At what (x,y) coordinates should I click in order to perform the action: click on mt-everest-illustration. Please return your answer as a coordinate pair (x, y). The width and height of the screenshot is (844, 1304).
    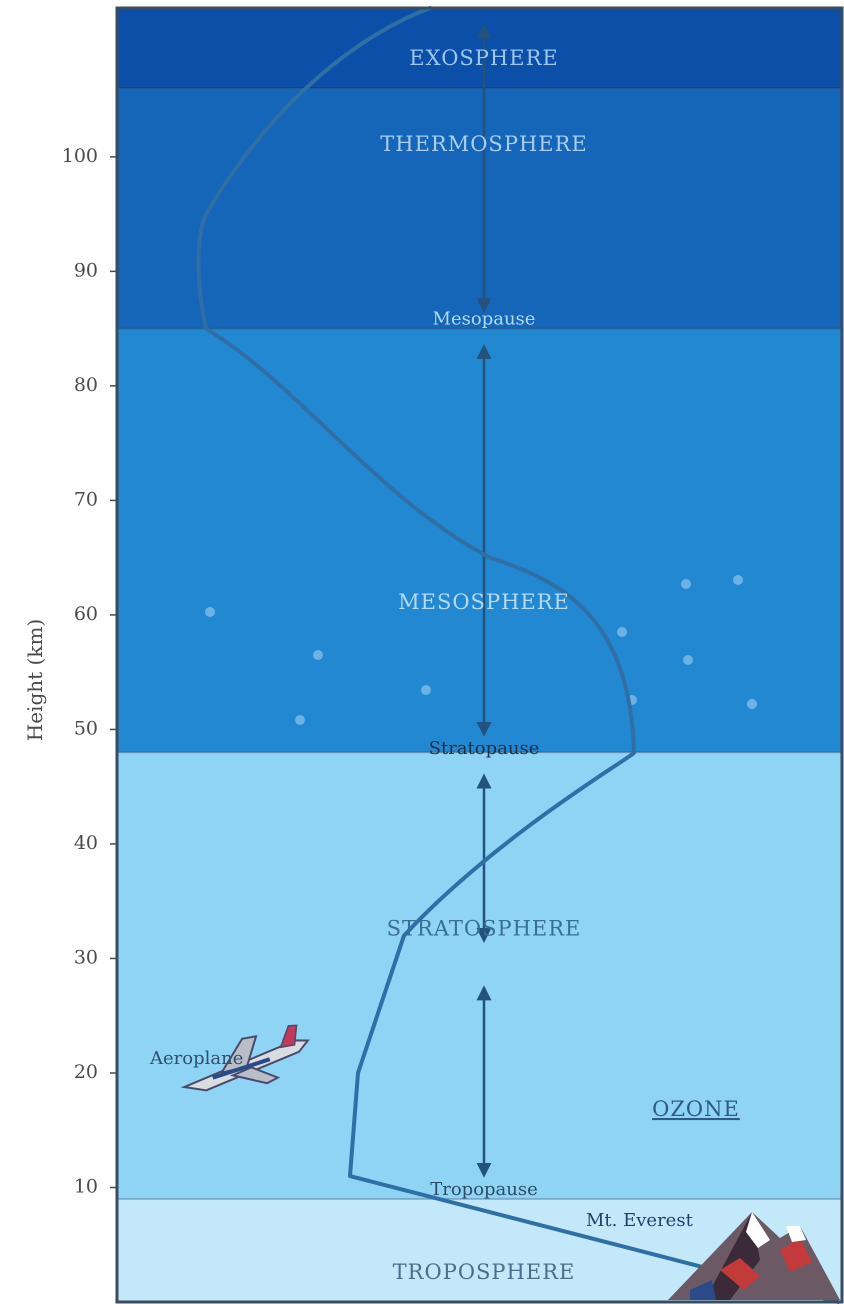
    Looking at the image, I should click on (754, 1256).